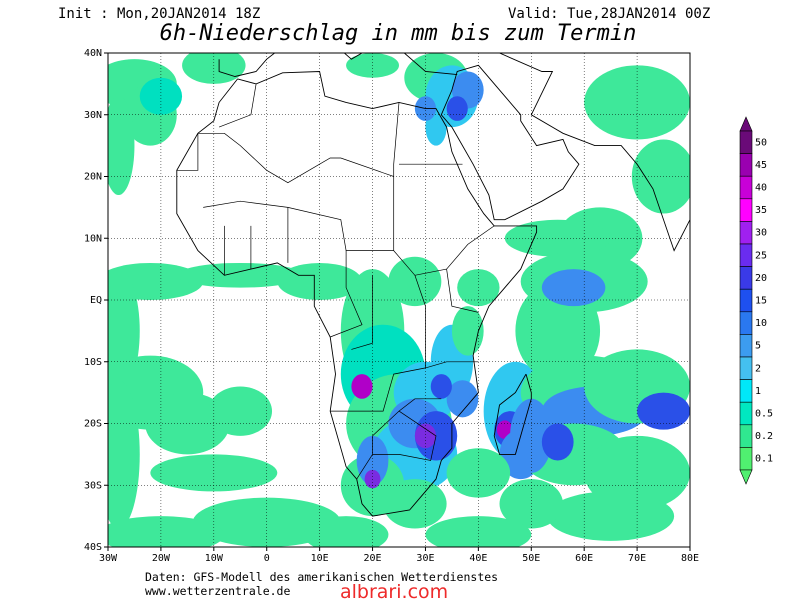 The width and height of the screenshot is (800, 600). I want to click on lat-label: 30N, so click(93, 115).